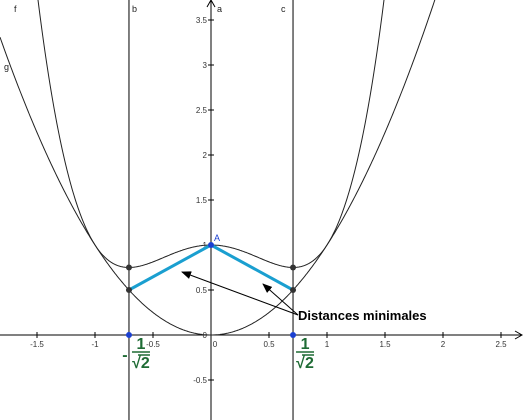 The width and height of the screenshot is (523, 420). Describe the element at coordinates (269, 344) in the screenshot. I see `x-tick-label: 0.5` at that location.